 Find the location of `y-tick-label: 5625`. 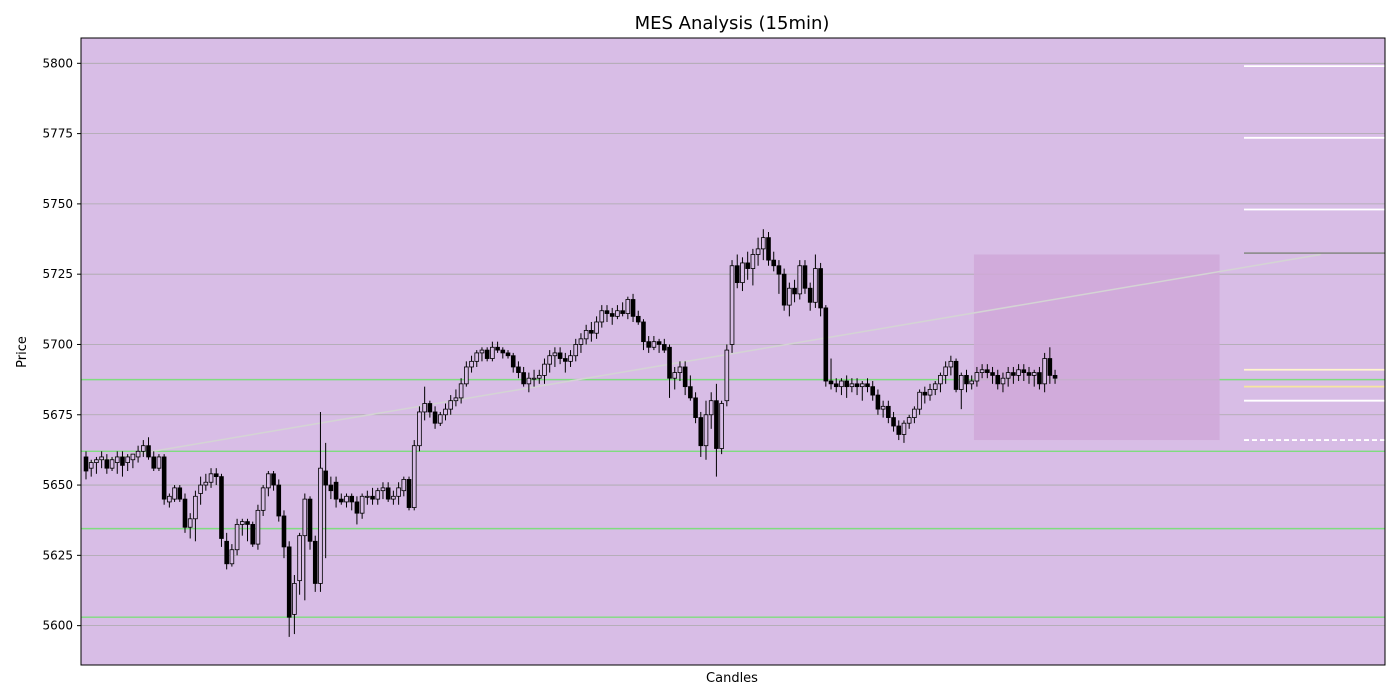

y-tick-label: 5625 is located at coordinates (57, 555).